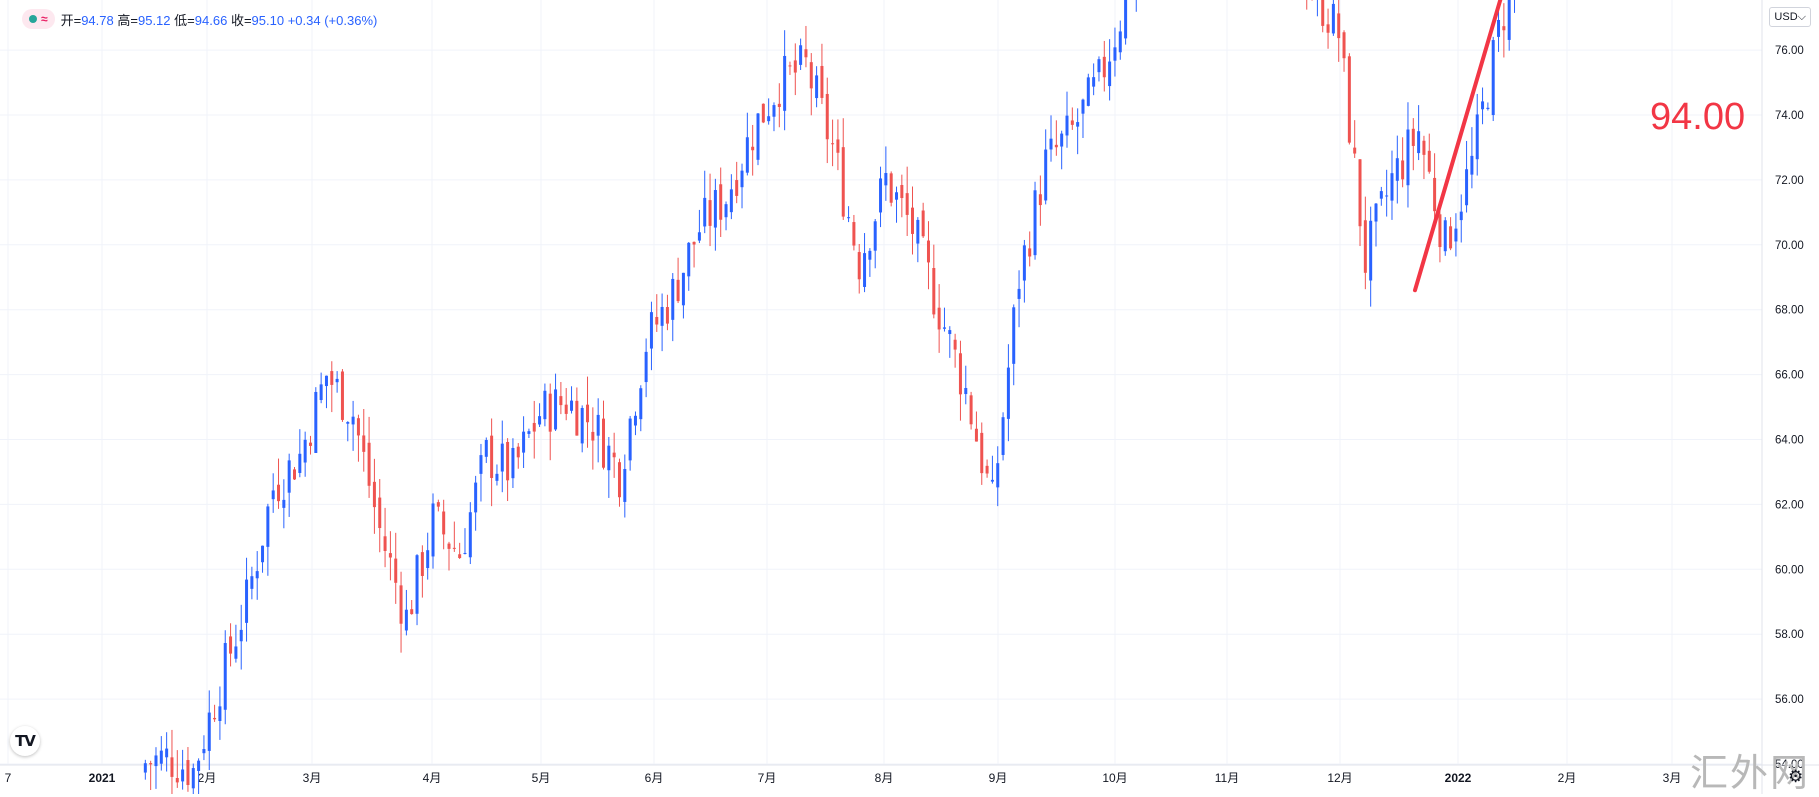 The height and width of the screenshot is (797, 1819). I want to click on tradingview-logo: TV, so click(25, 741).